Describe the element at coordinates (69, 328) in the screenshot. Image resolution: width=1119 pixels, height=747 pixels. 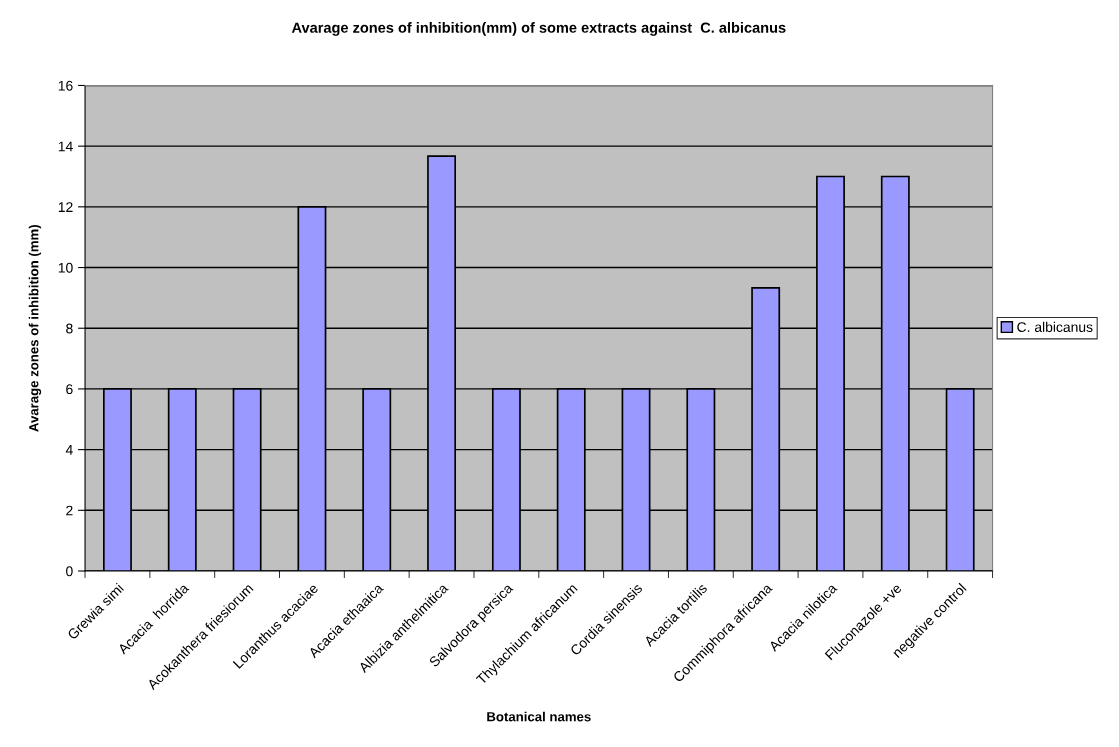
I see `y-tick-label: 8` at that location.